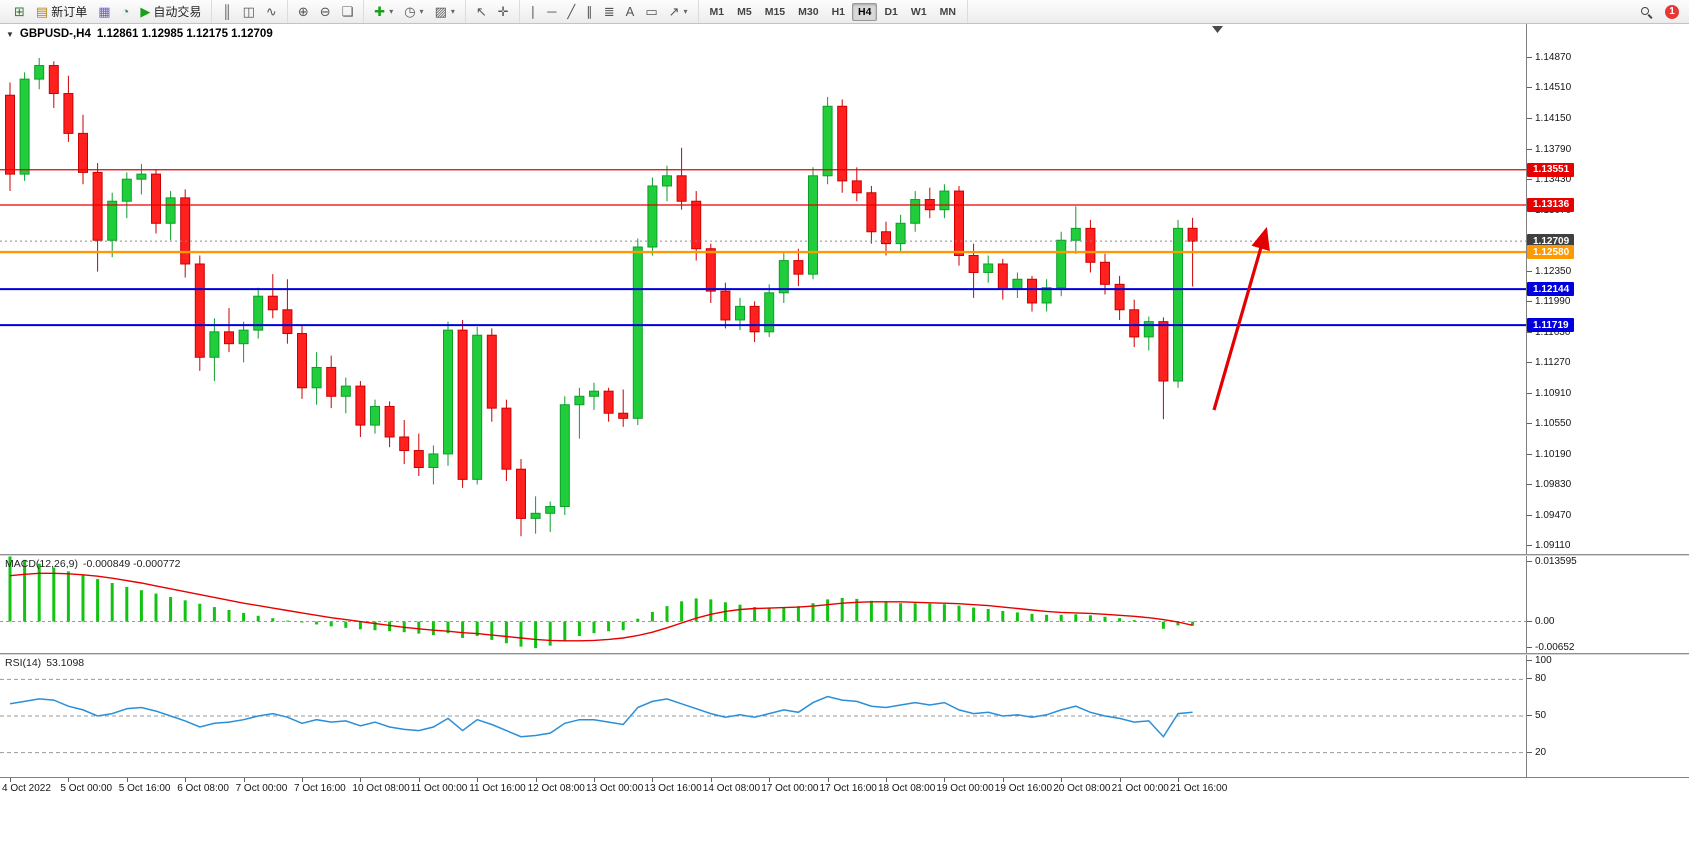 Image resolution: width=1689 pixels, height=860 pixels. I want to click on macd-histogram, so click(601, 602).